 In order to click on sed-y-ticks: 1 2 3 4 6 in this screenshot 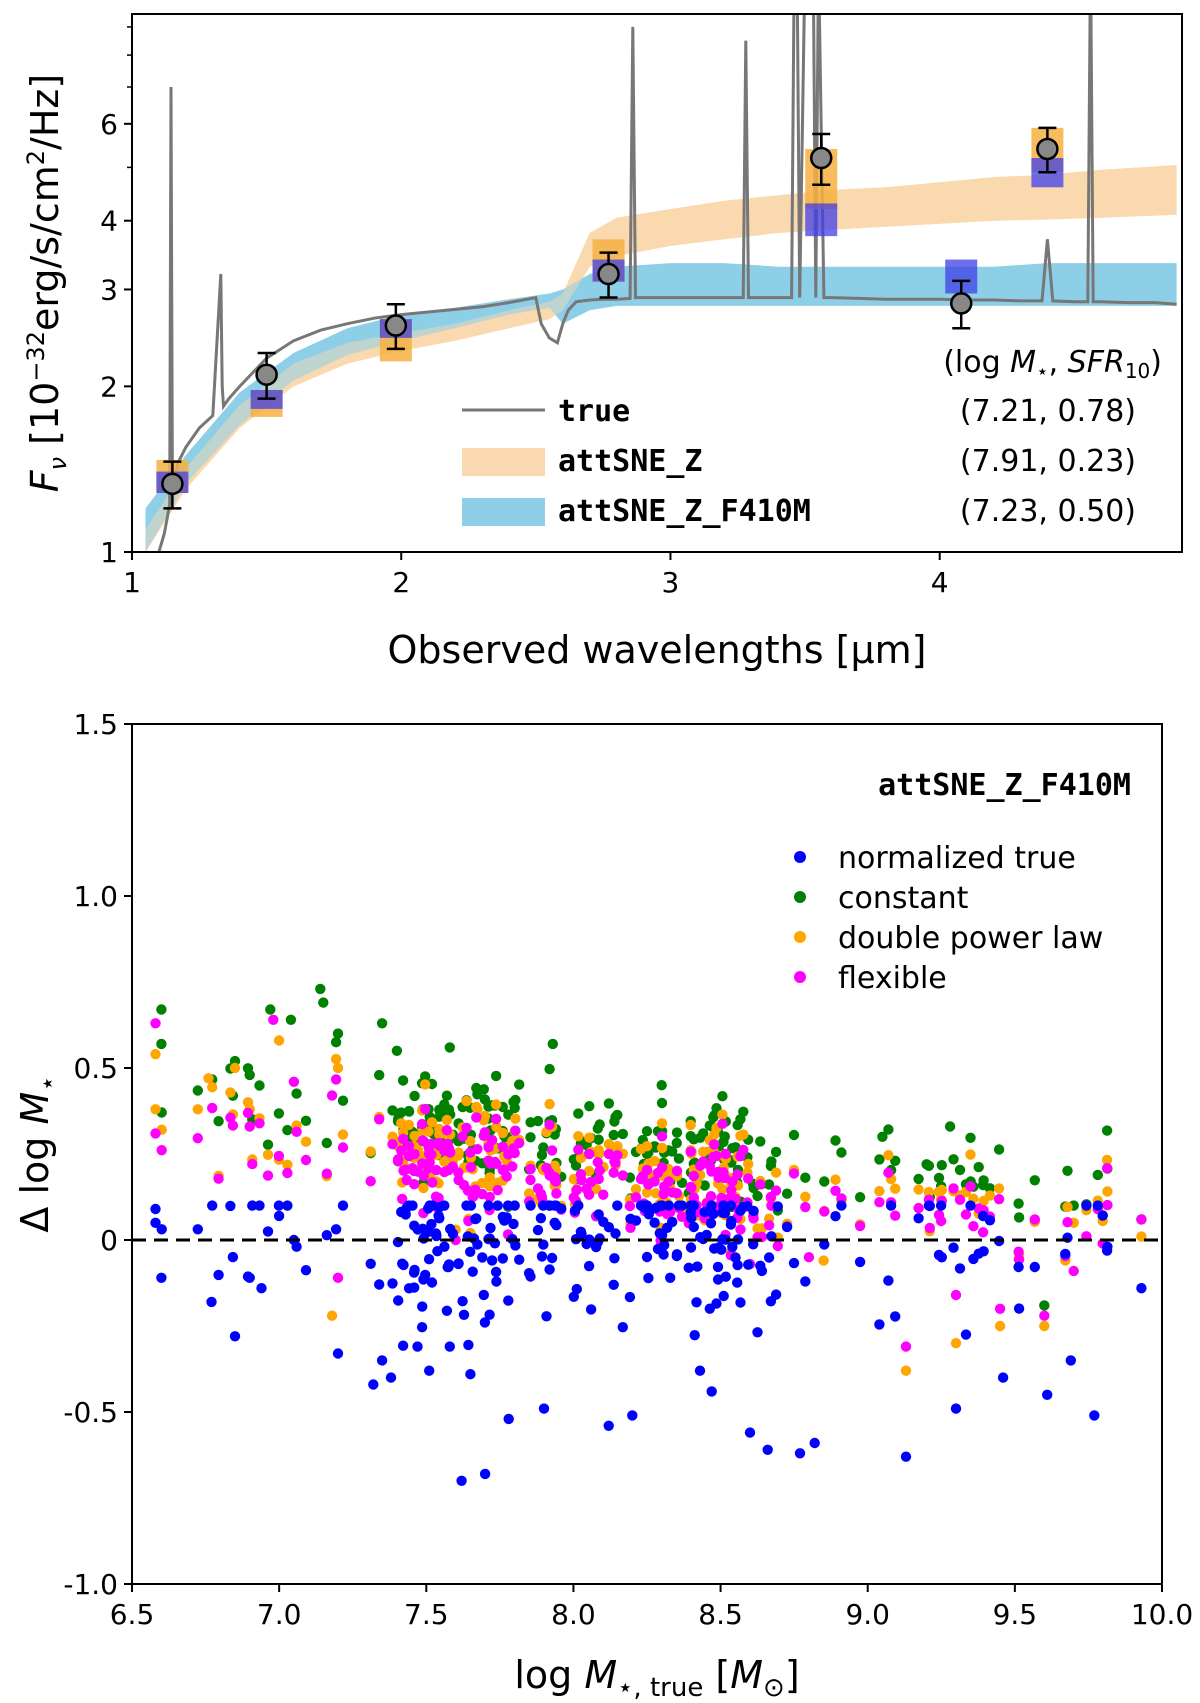, I will do `click(116, 297)`.